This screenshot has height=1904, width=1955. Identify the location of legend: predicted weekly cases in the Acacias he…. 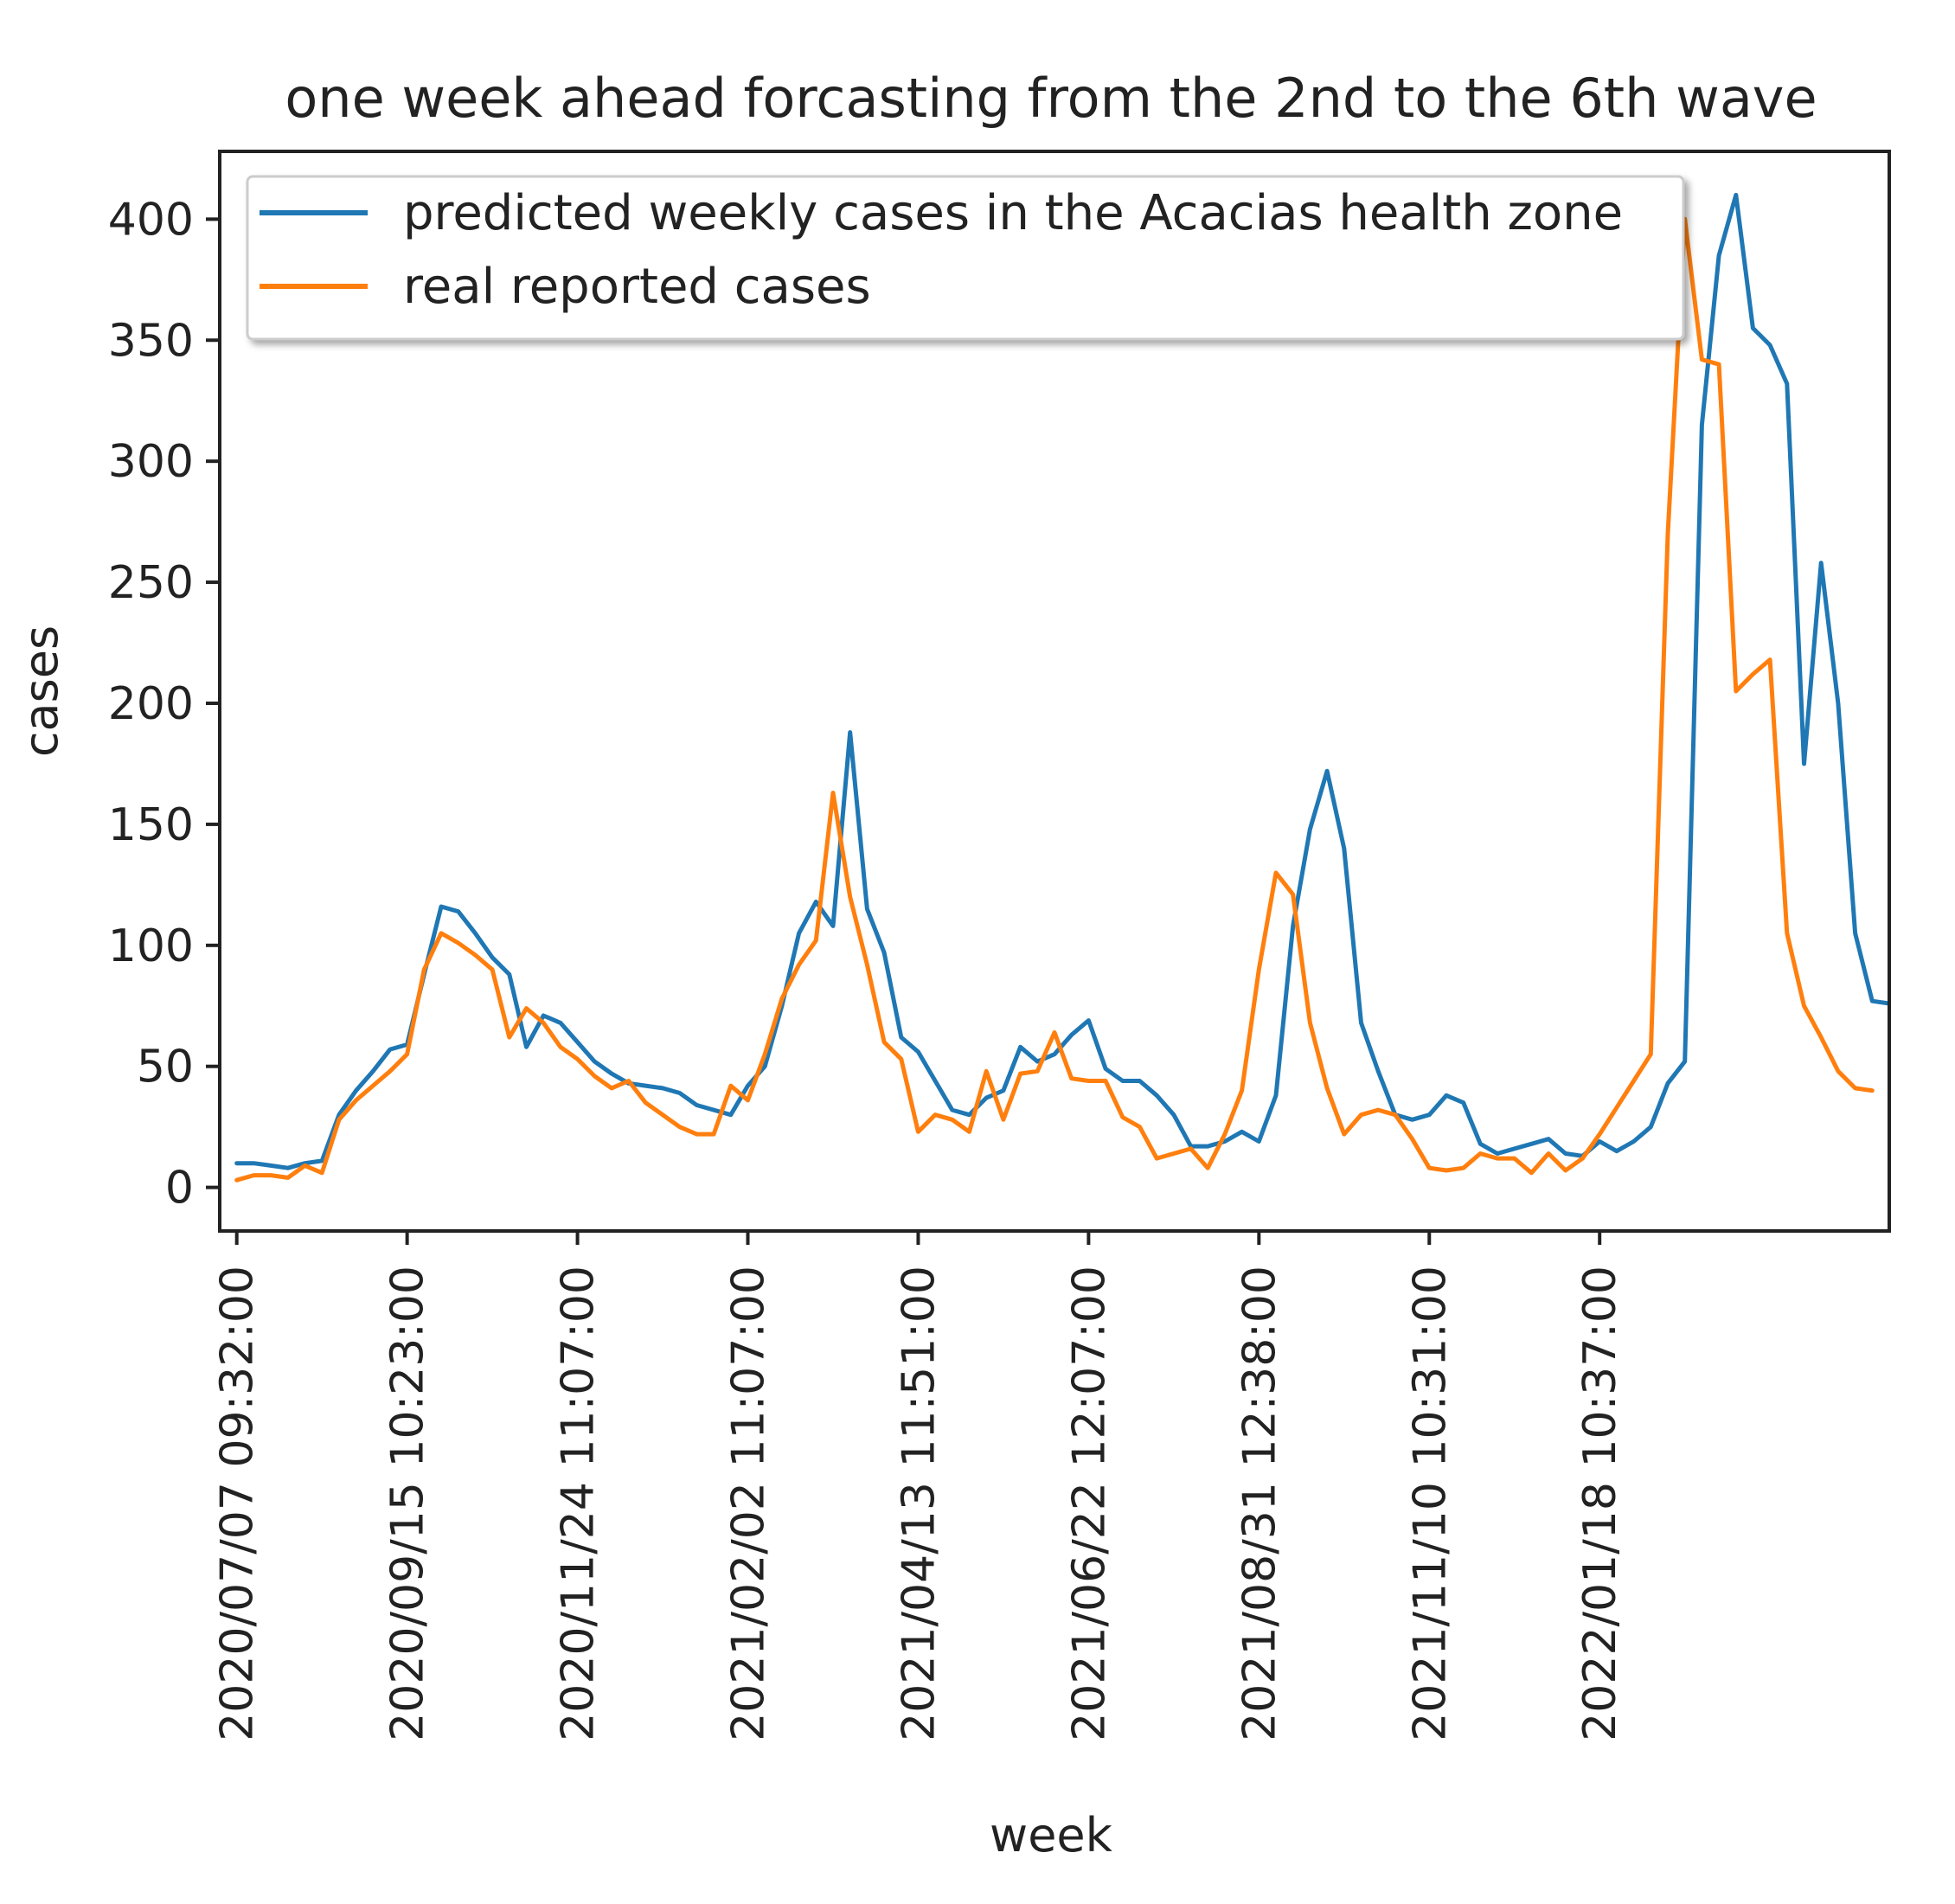
(965, 258).